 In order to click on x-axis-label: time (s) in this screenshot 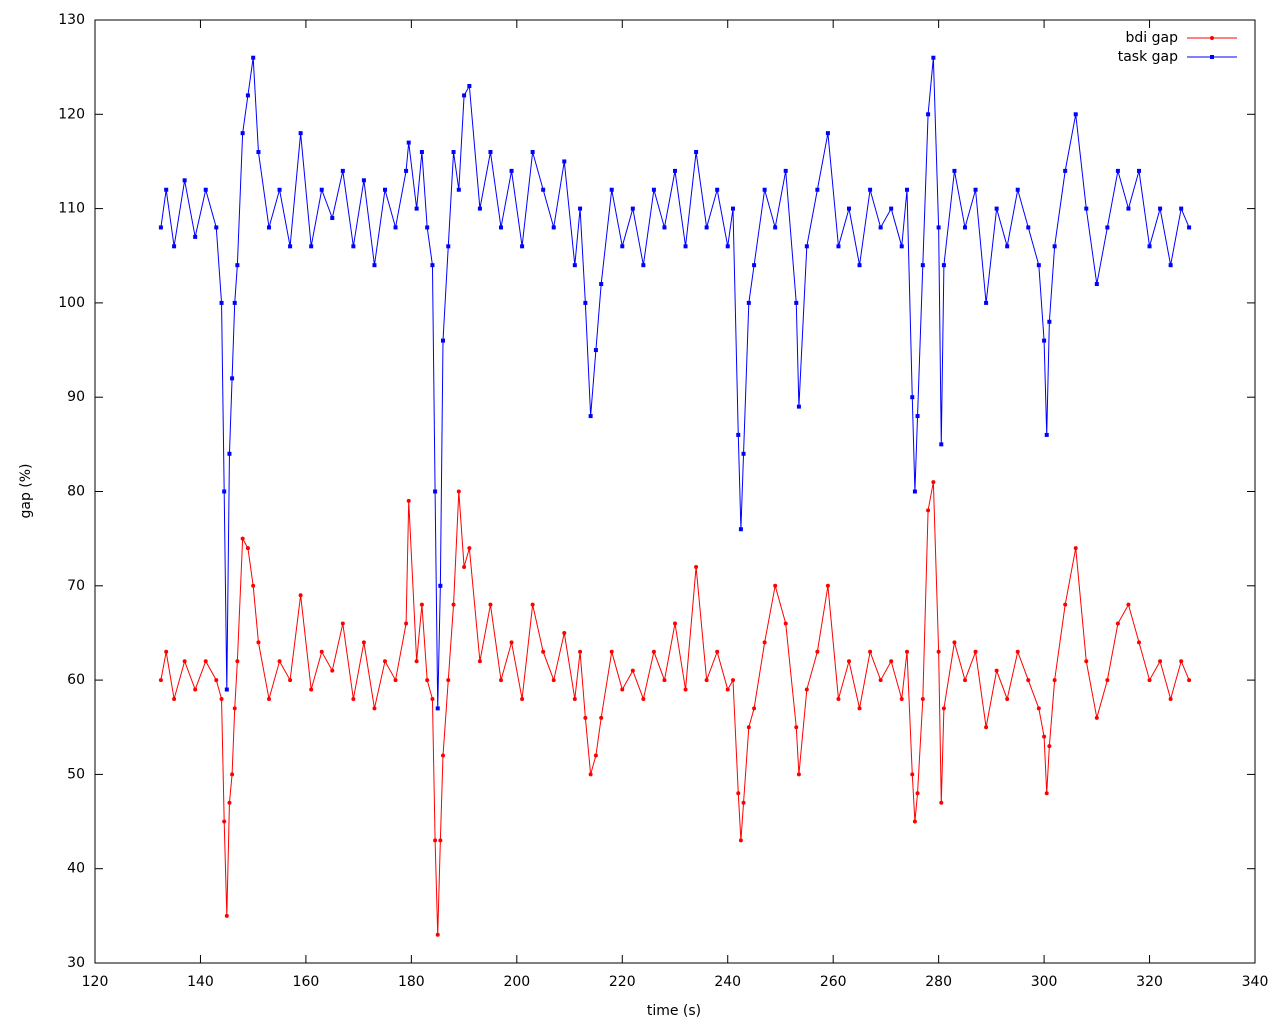, I will do `click(674, 1011)`.